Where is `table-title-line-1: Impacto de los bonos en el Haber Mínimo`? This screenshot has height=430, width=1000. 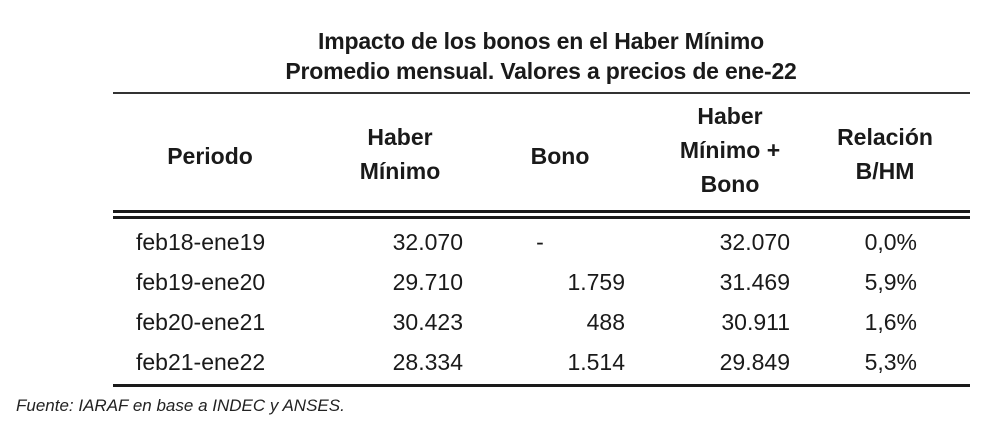 table-title-line-1: Impacto de los bonos en el Haber Mínimo is located at coordinates (541, 41).